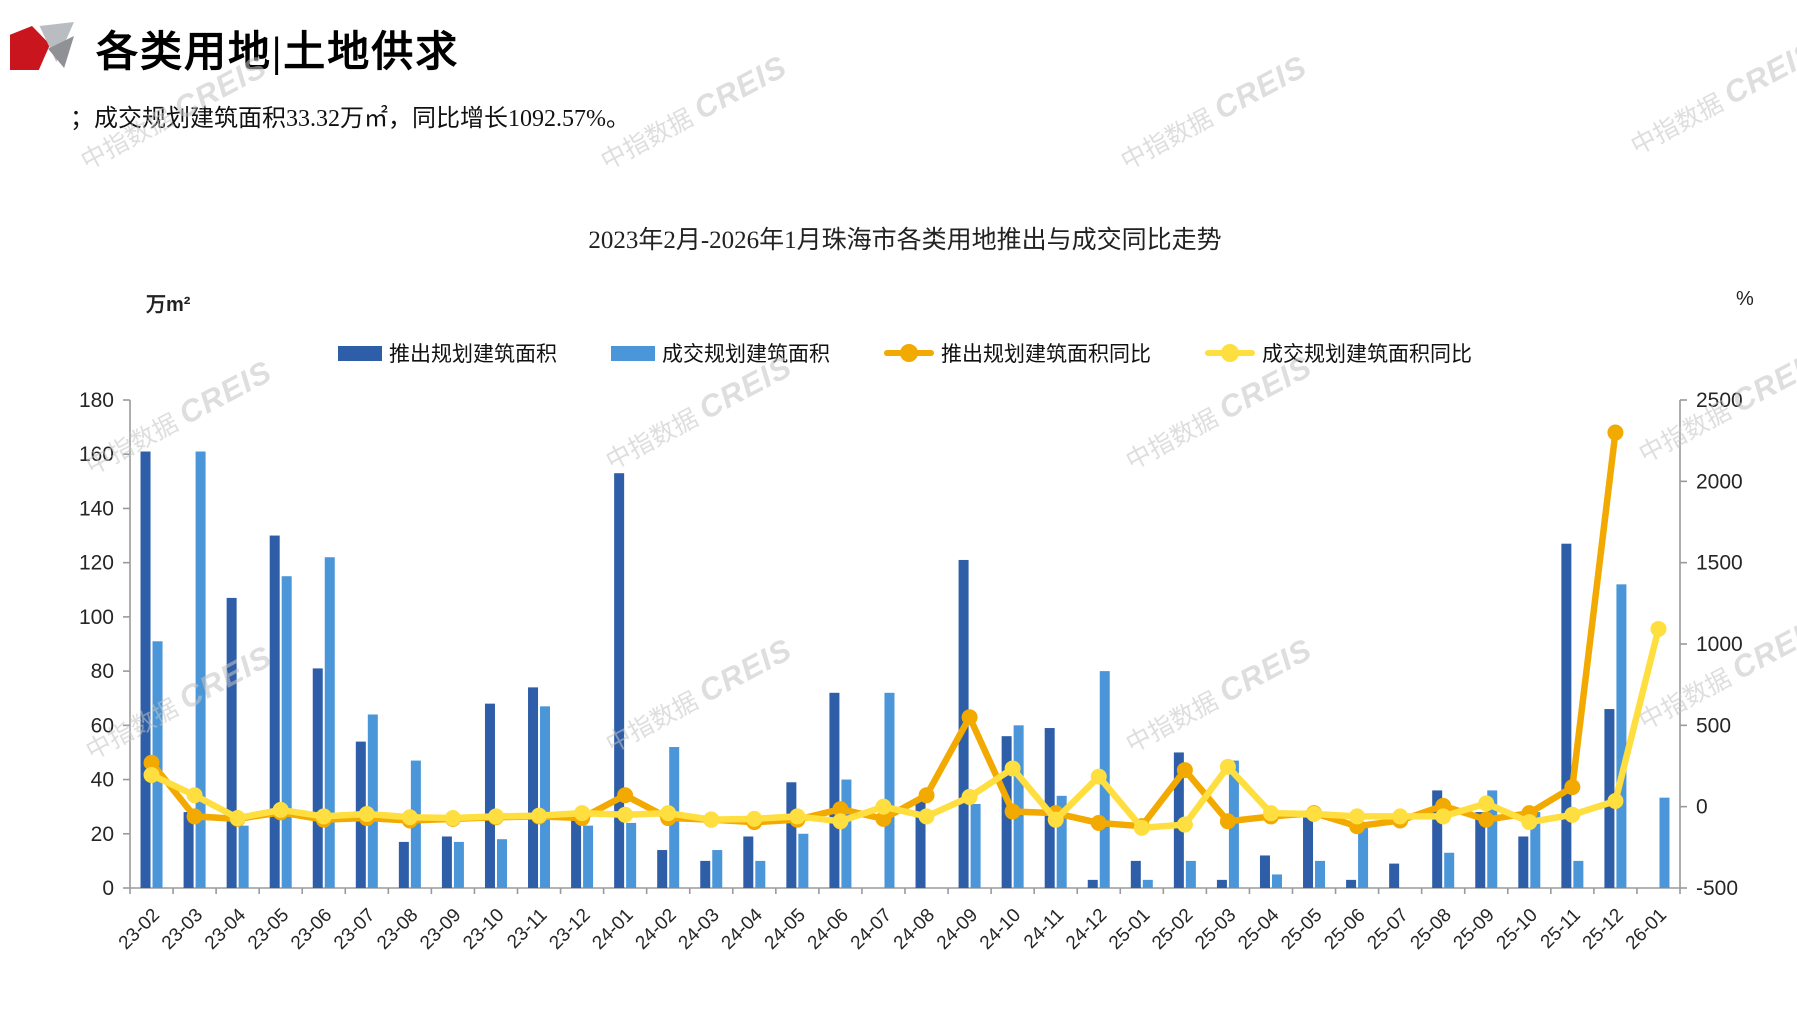 The image size is (1797, 1010). I want to click on legend-label: 成交规划建筑面积, so click(746, 354).